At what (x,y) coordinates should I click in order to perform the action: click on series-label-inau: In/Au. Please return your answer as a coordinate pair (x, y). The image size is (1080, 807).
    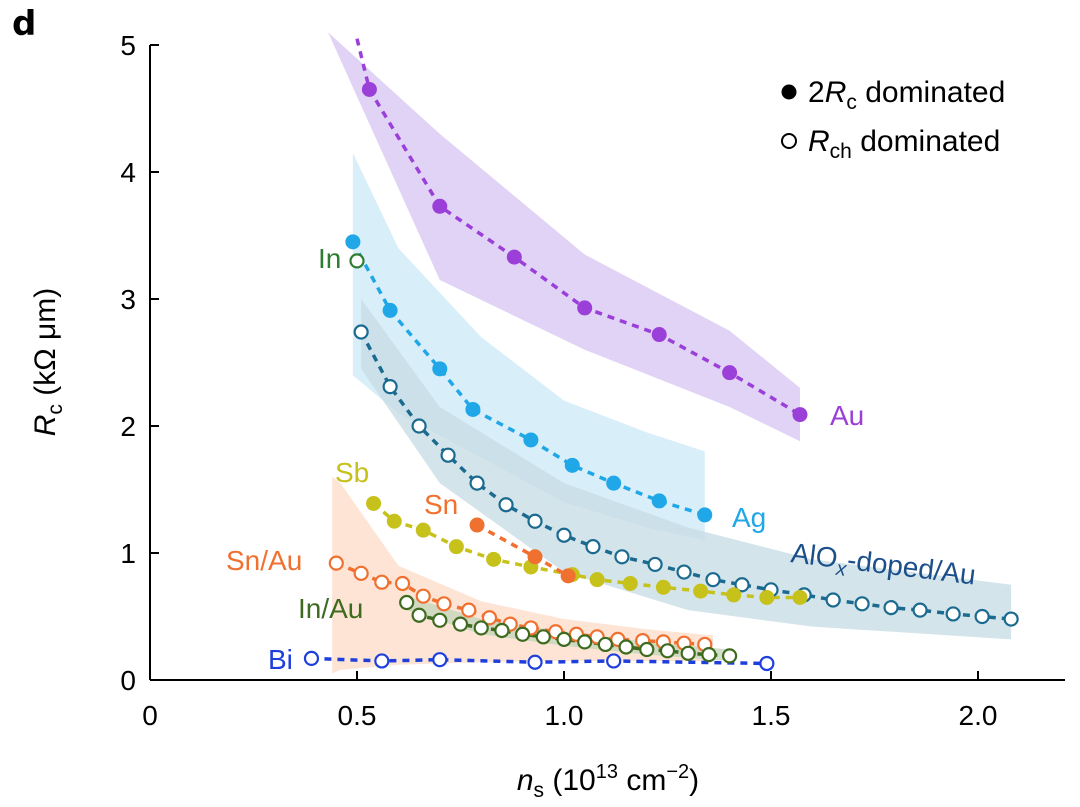
    Looking at the image, I should click on (330, 608).